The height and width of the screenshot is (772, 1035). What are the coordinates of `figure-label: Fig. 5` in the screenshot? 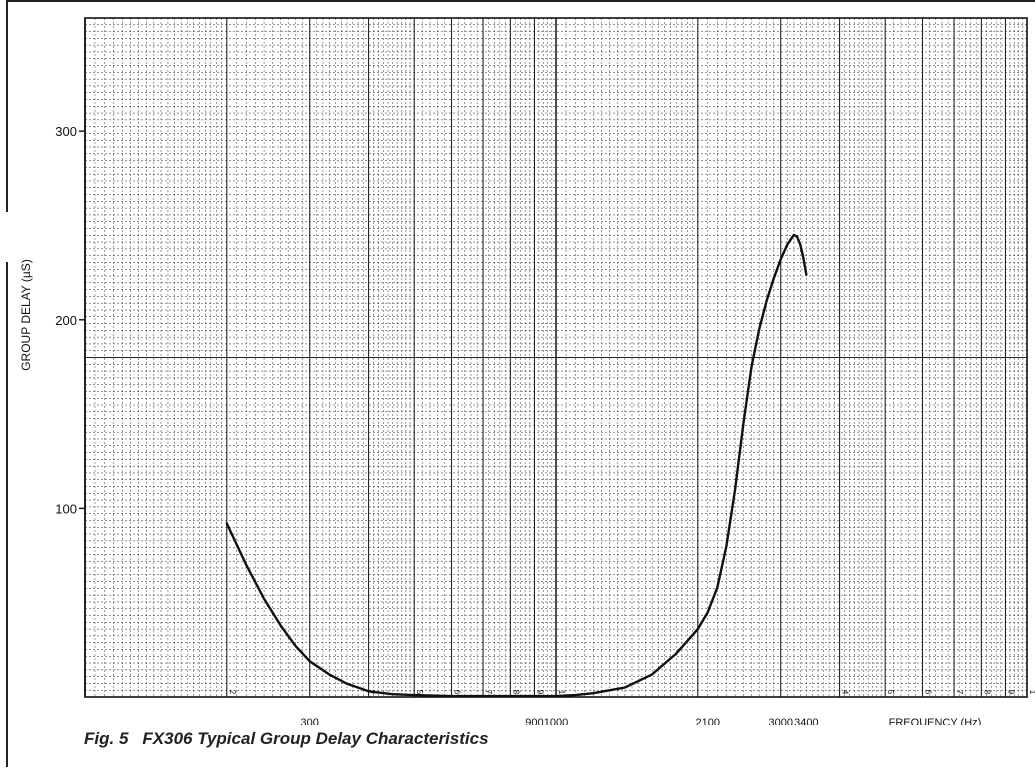 It's located at (106, 738).